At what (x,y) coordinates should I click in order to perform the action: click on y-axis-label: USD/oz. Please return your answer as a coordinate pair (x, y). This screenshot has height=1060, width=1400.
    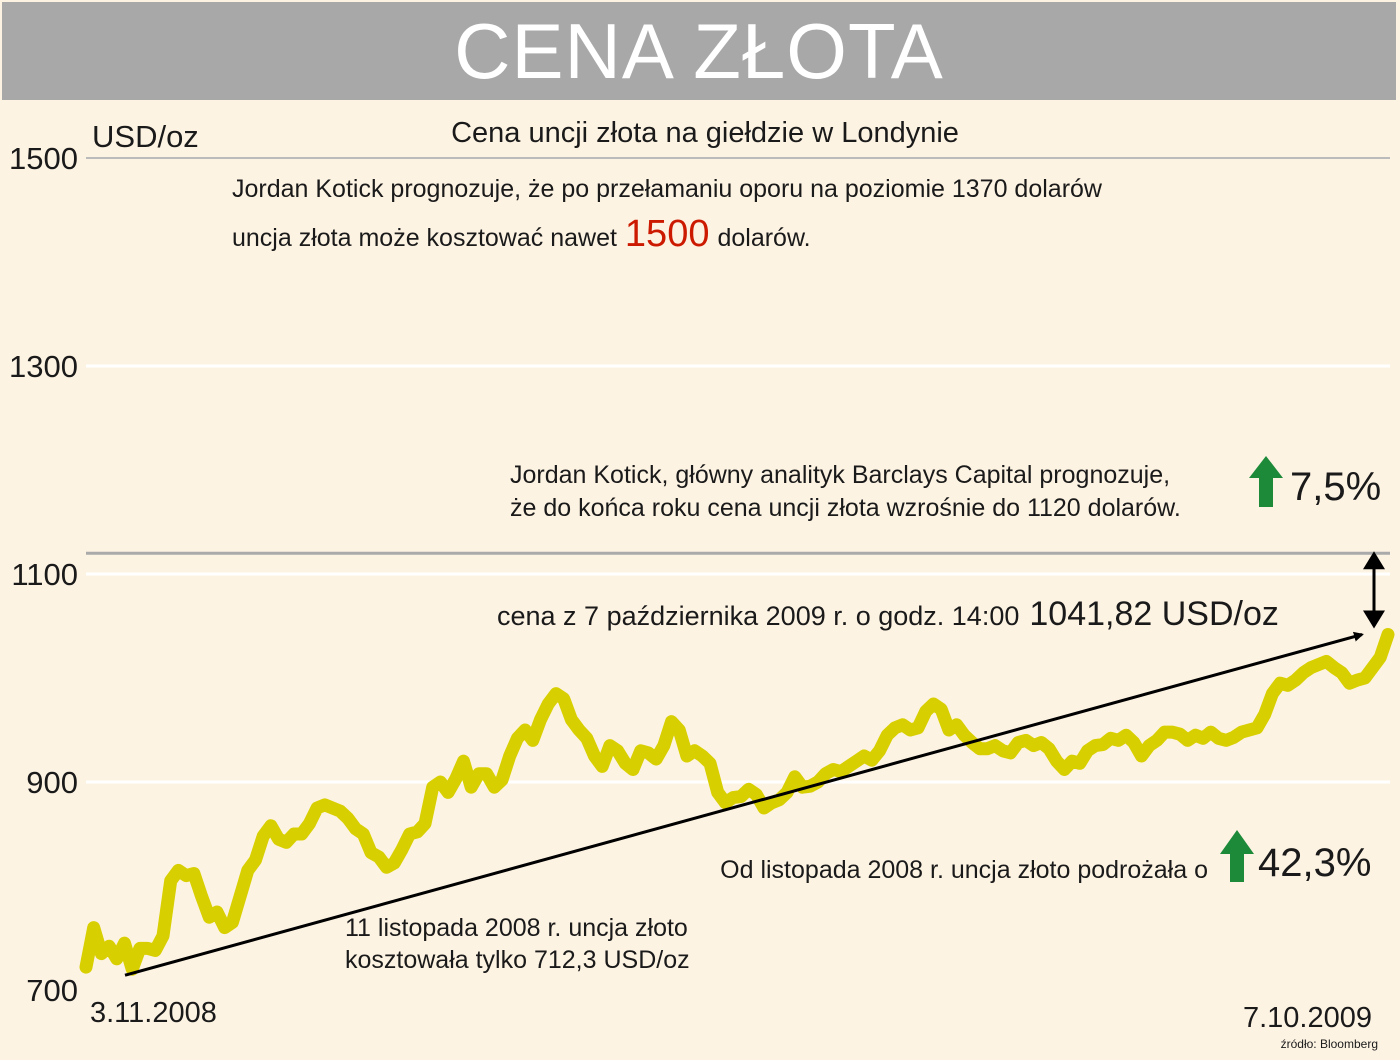
    Looking at the image, I should click on (145, 136).